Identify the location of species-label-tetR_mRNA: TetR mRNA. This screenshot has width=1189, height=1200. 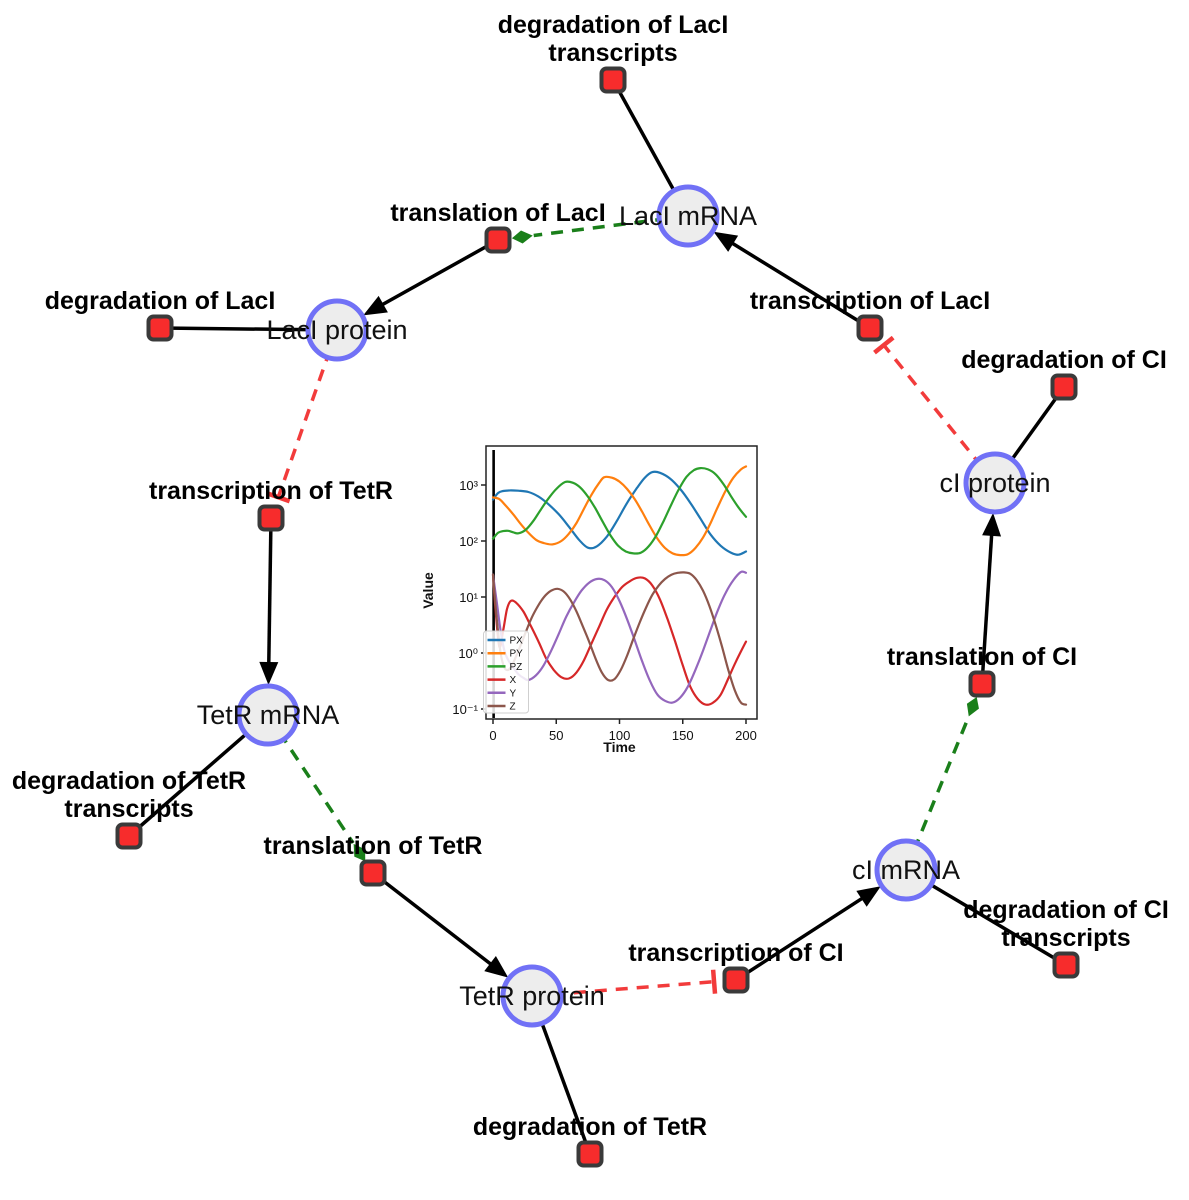
(268, 715).